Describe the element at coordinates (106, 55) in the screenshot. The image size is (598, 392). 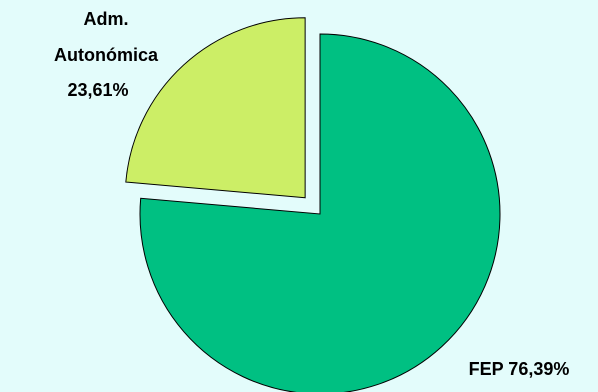
I see `slice-label-adm-line2: Autonómica` at that location.